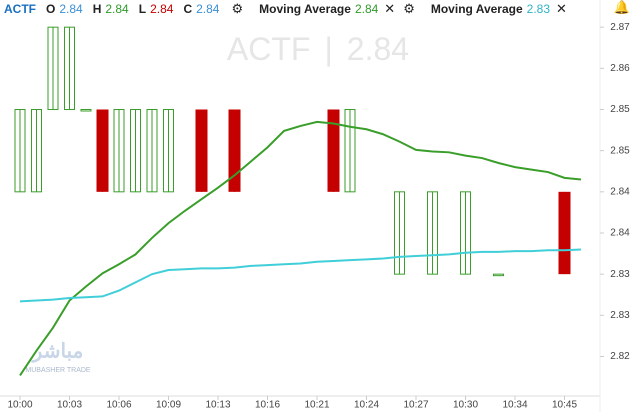  I want to click on x-tick-label: 10:03, so click(69, 405).